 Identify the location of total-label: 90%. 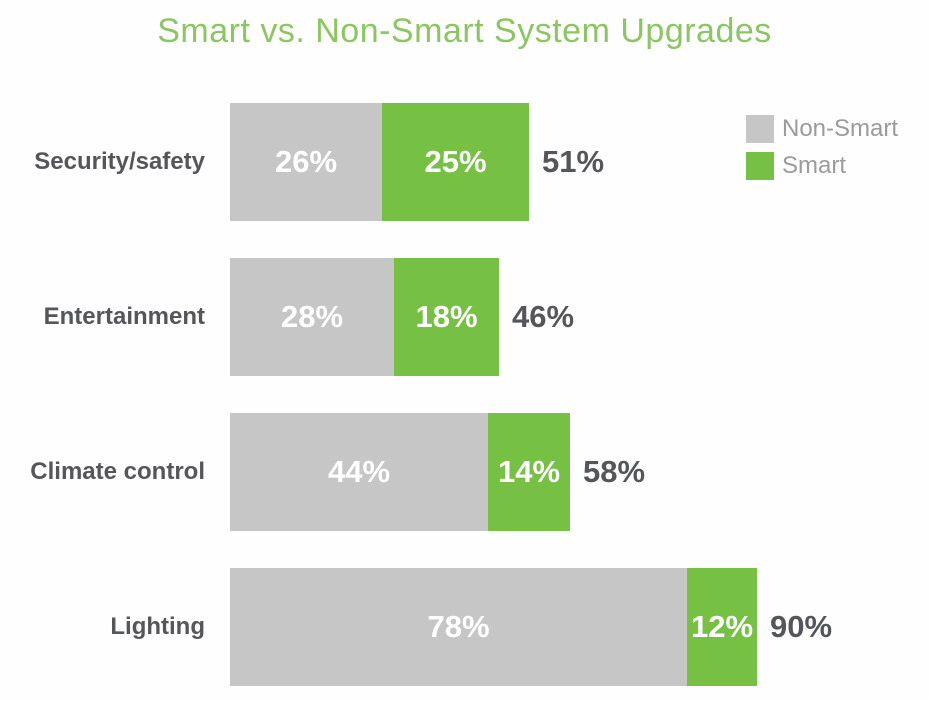
(801, 626).